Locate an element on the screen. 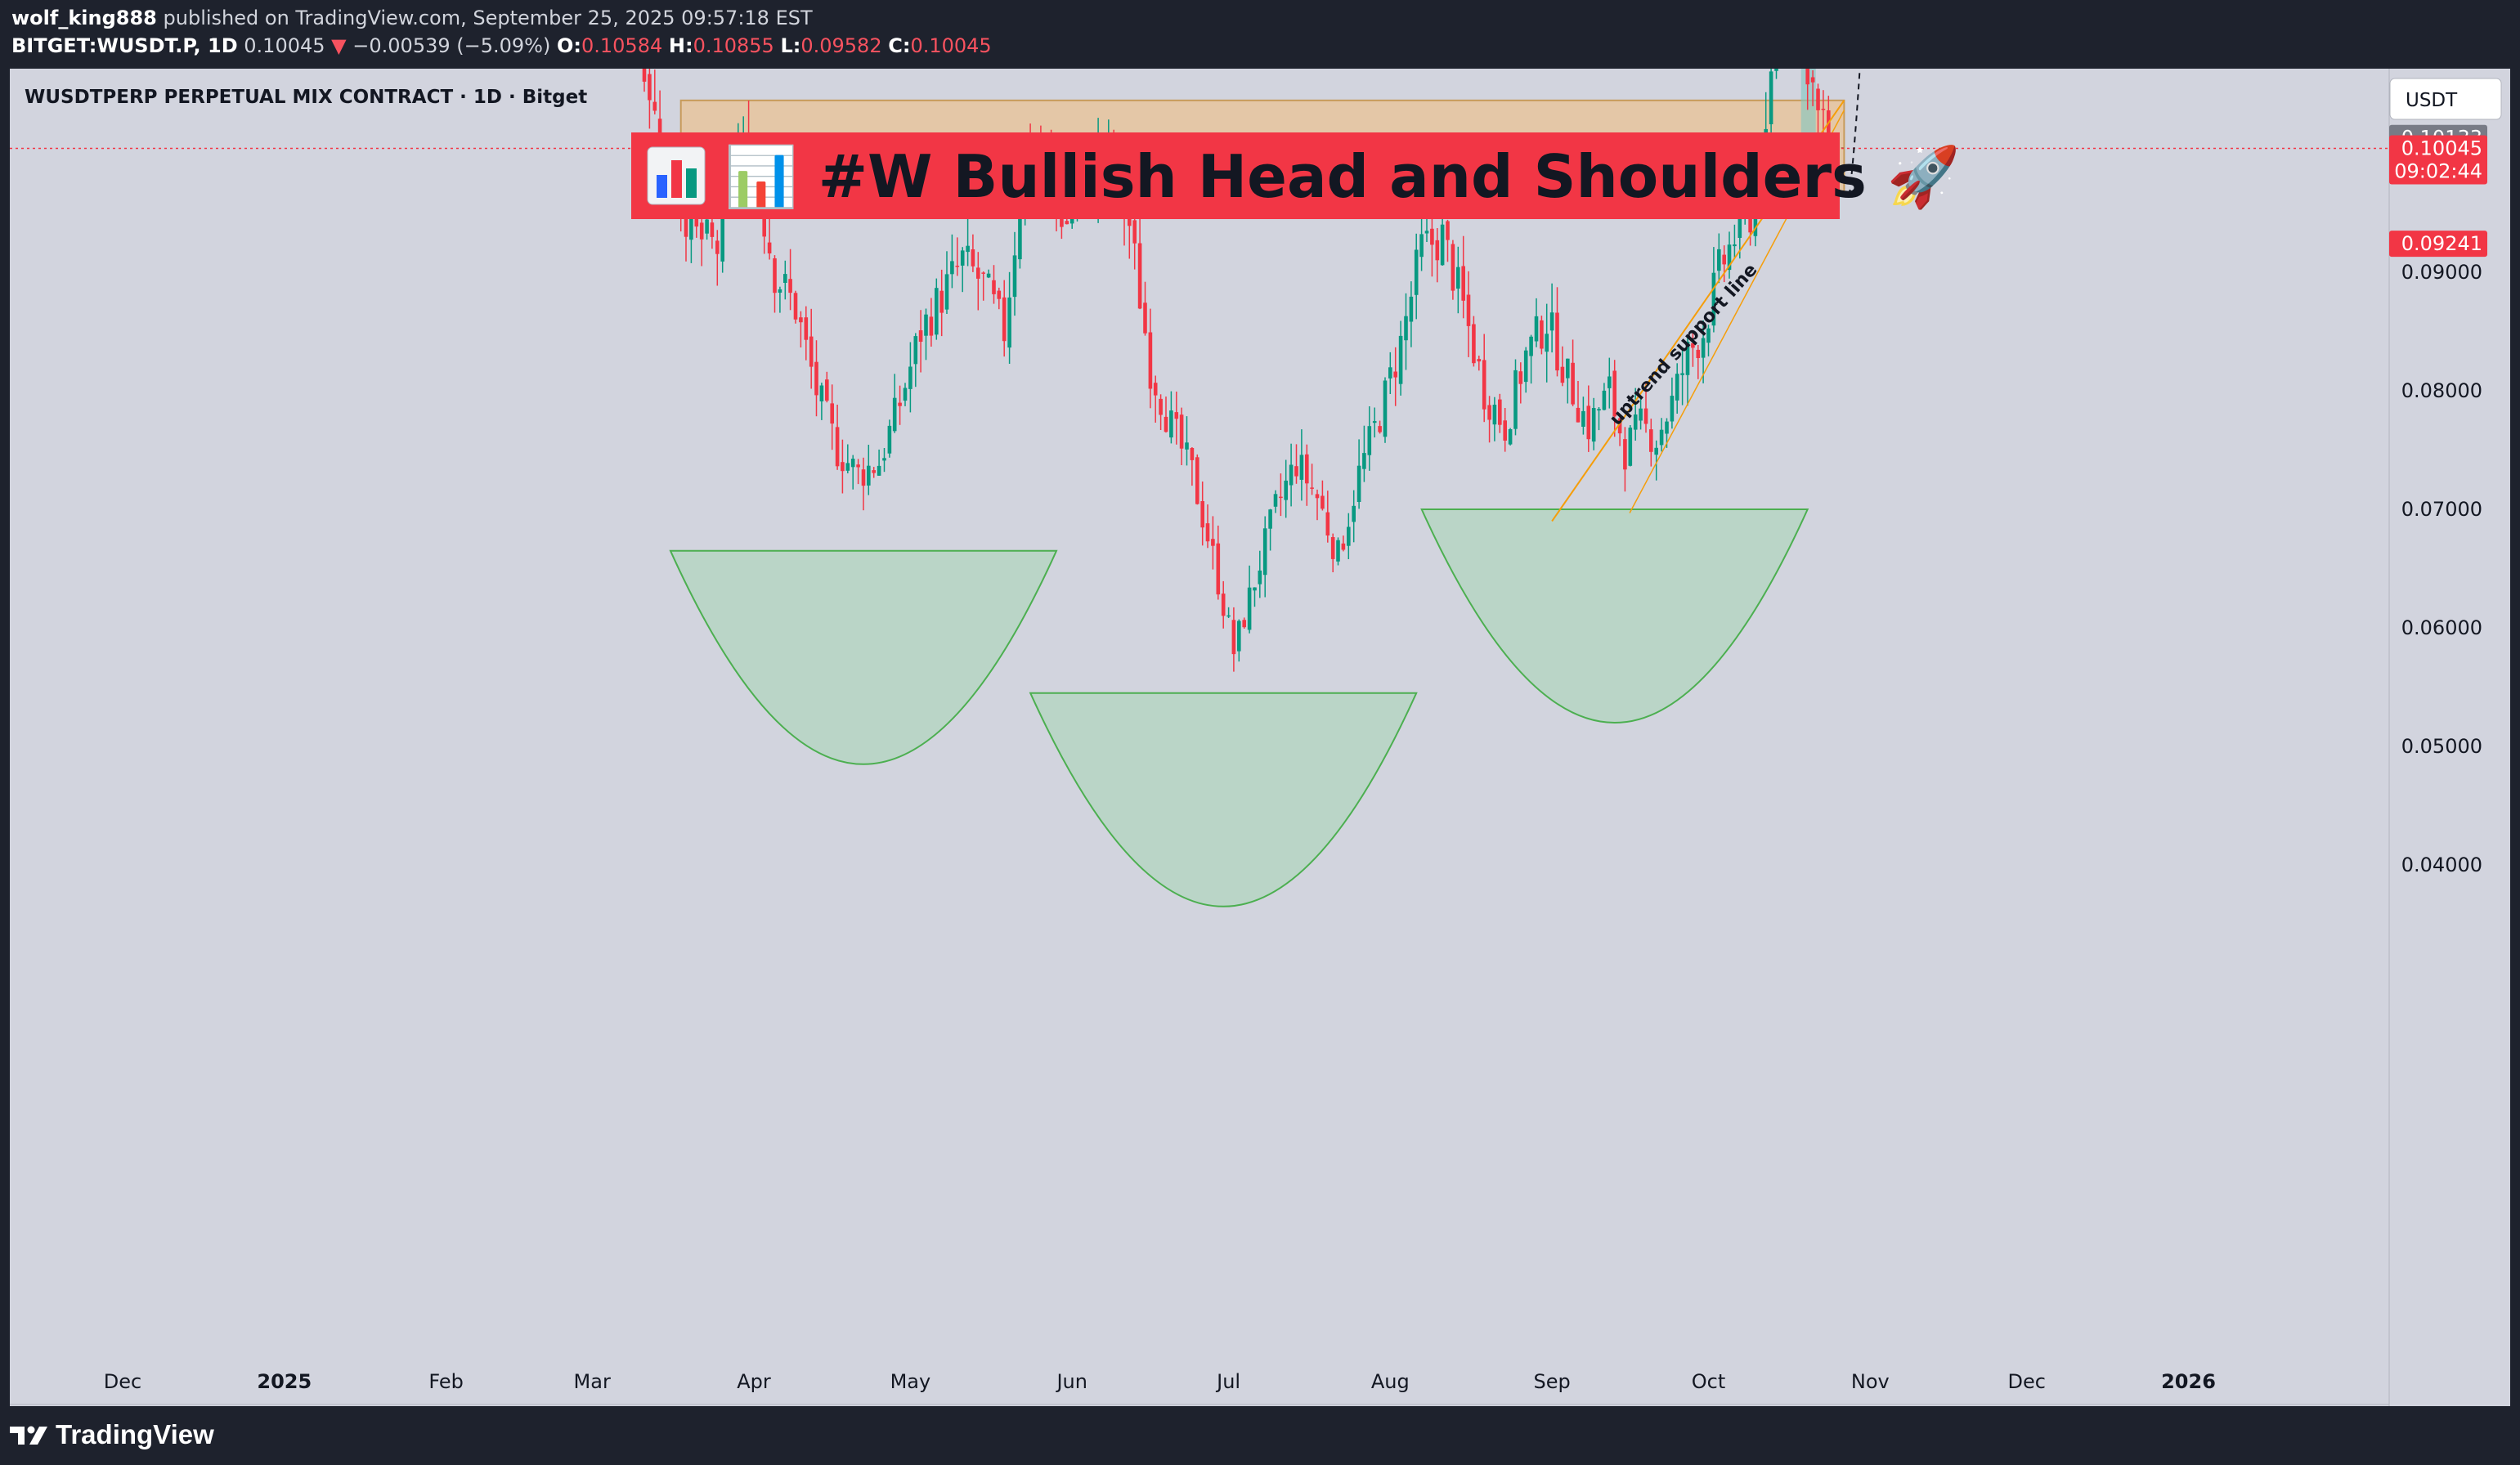  time-tick-label: Oct is located at coordinates (1709, 1381).